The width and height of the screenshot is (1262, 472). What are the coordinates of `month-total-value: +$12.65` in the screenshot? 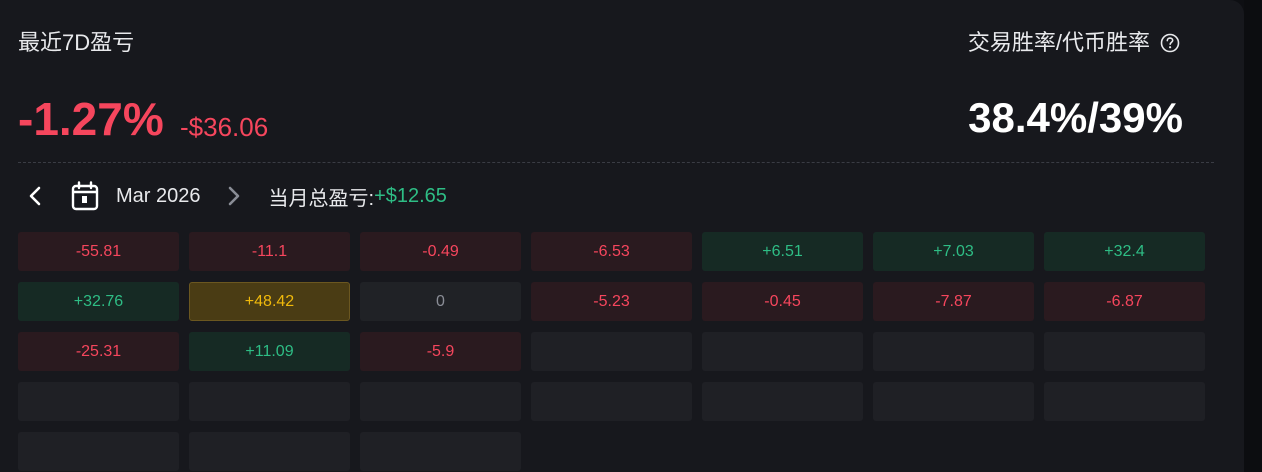 It's located at (410, 195).